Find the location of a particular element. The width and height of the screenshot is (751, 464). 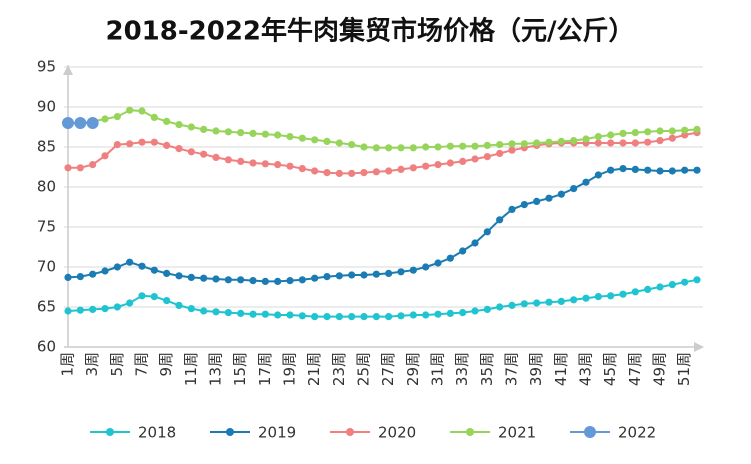

y-tick-label: 85 is located at coordinates (46, 147).